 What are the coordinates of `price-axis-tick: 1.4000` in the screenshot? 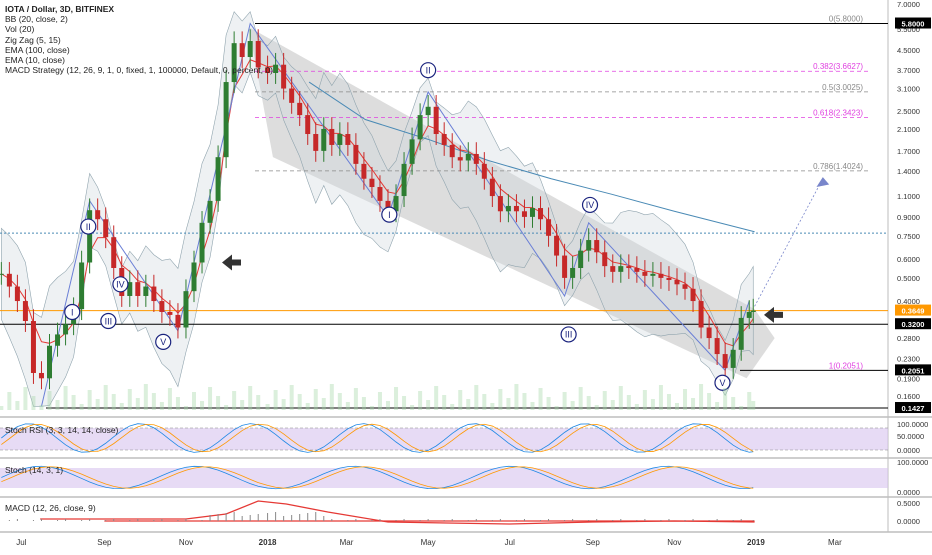 It's located at (908, 171).